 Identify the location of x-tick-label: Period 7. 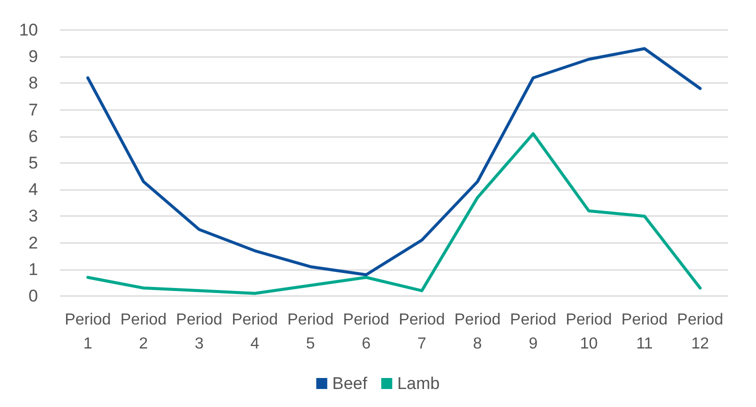
(421, 332).